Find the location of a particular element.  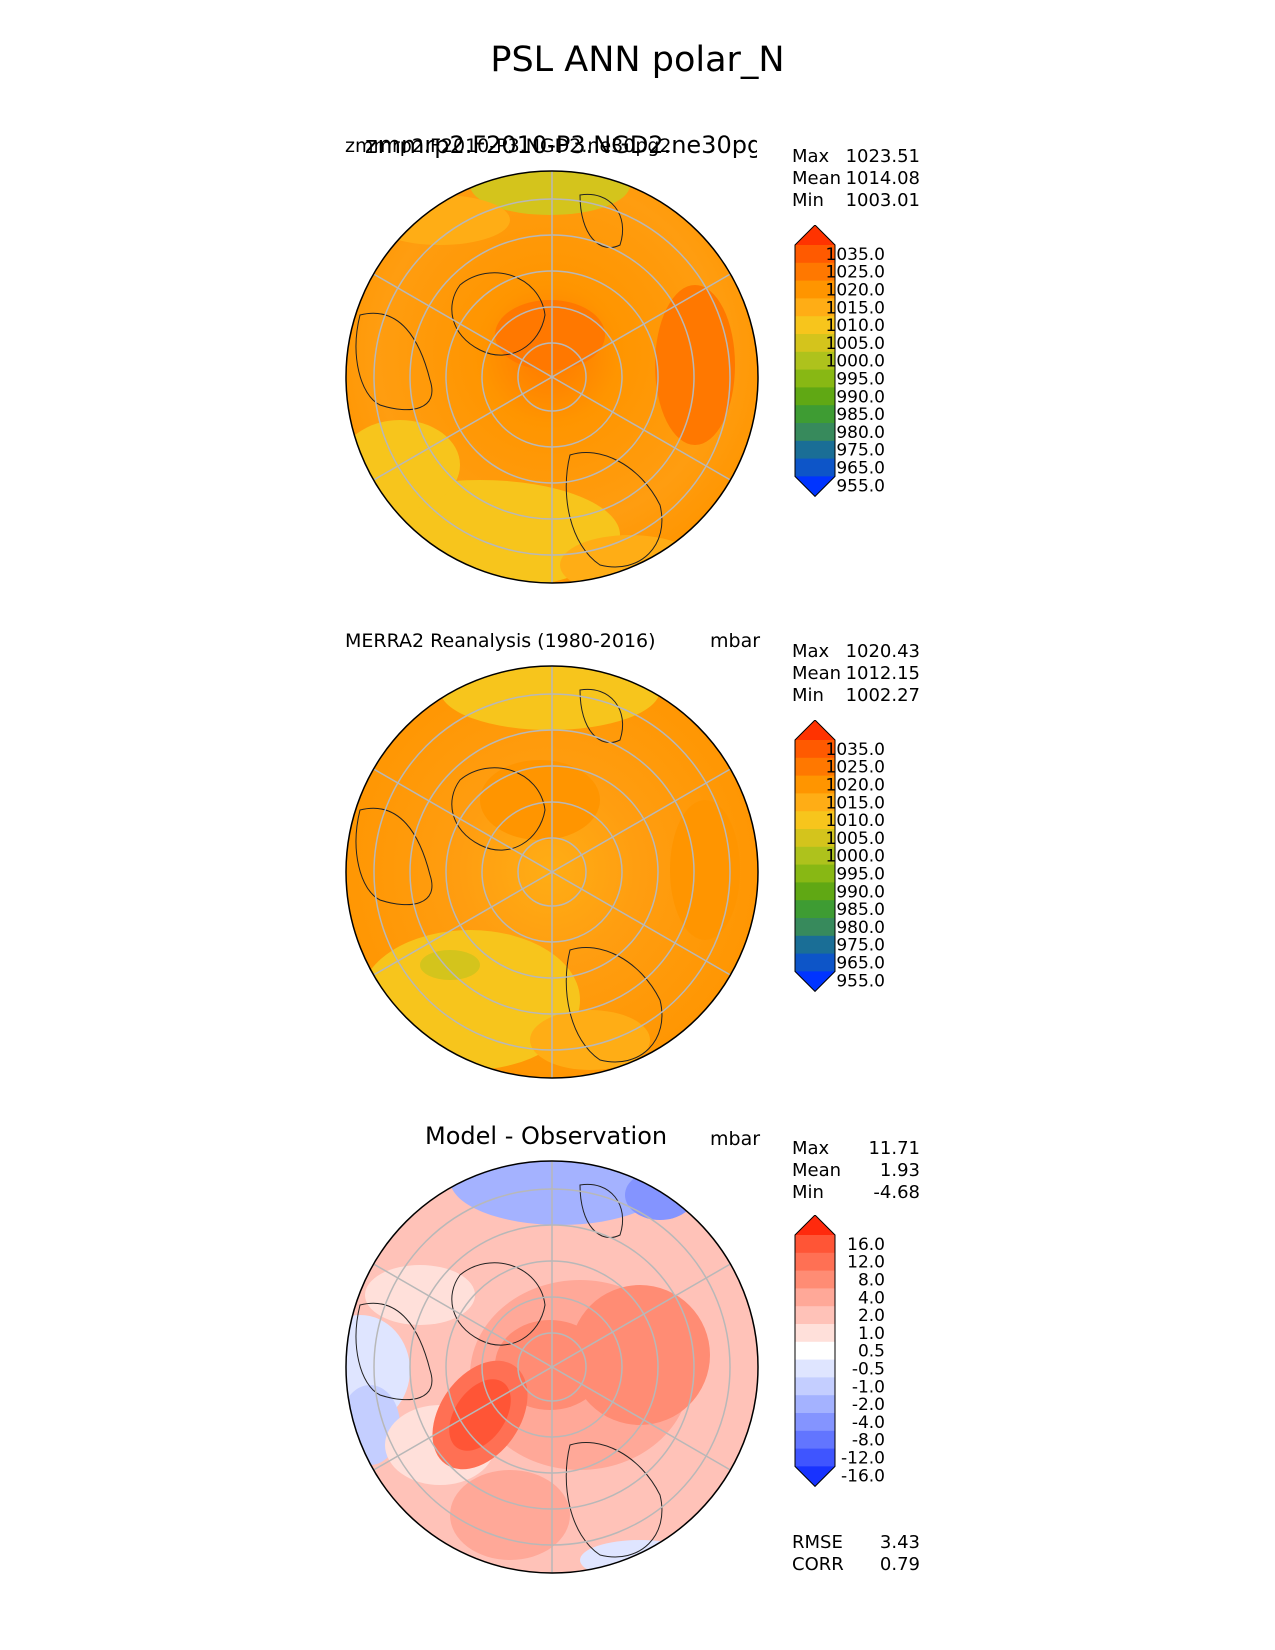

panel-title: MERRA2 Reanalysis (1980-2016) is located at coordinates (500, 641).